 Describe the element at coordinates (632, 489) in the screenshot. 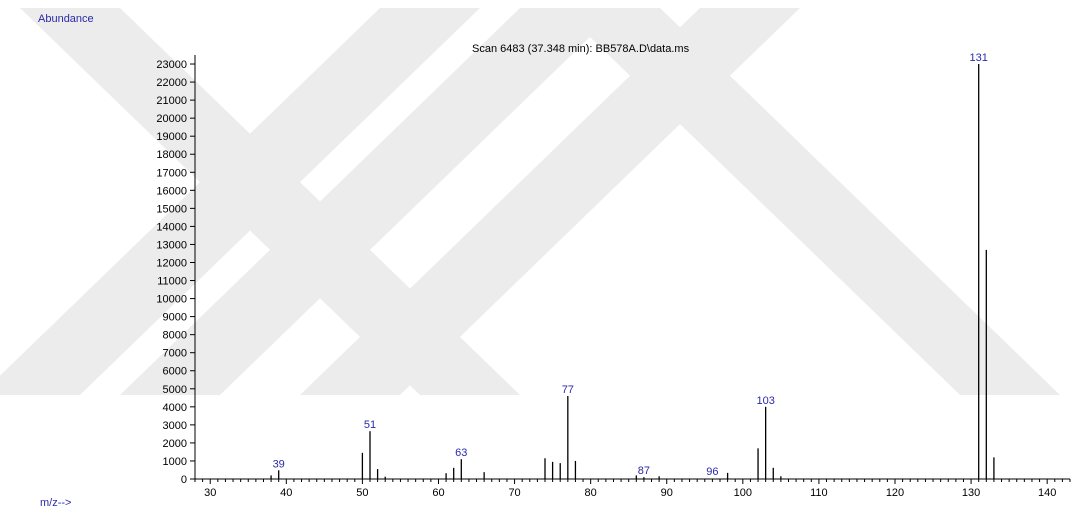

I see `x-axis-ticks: 30 40 50 60 70 80 90 100 110 120 130 140` at that location.